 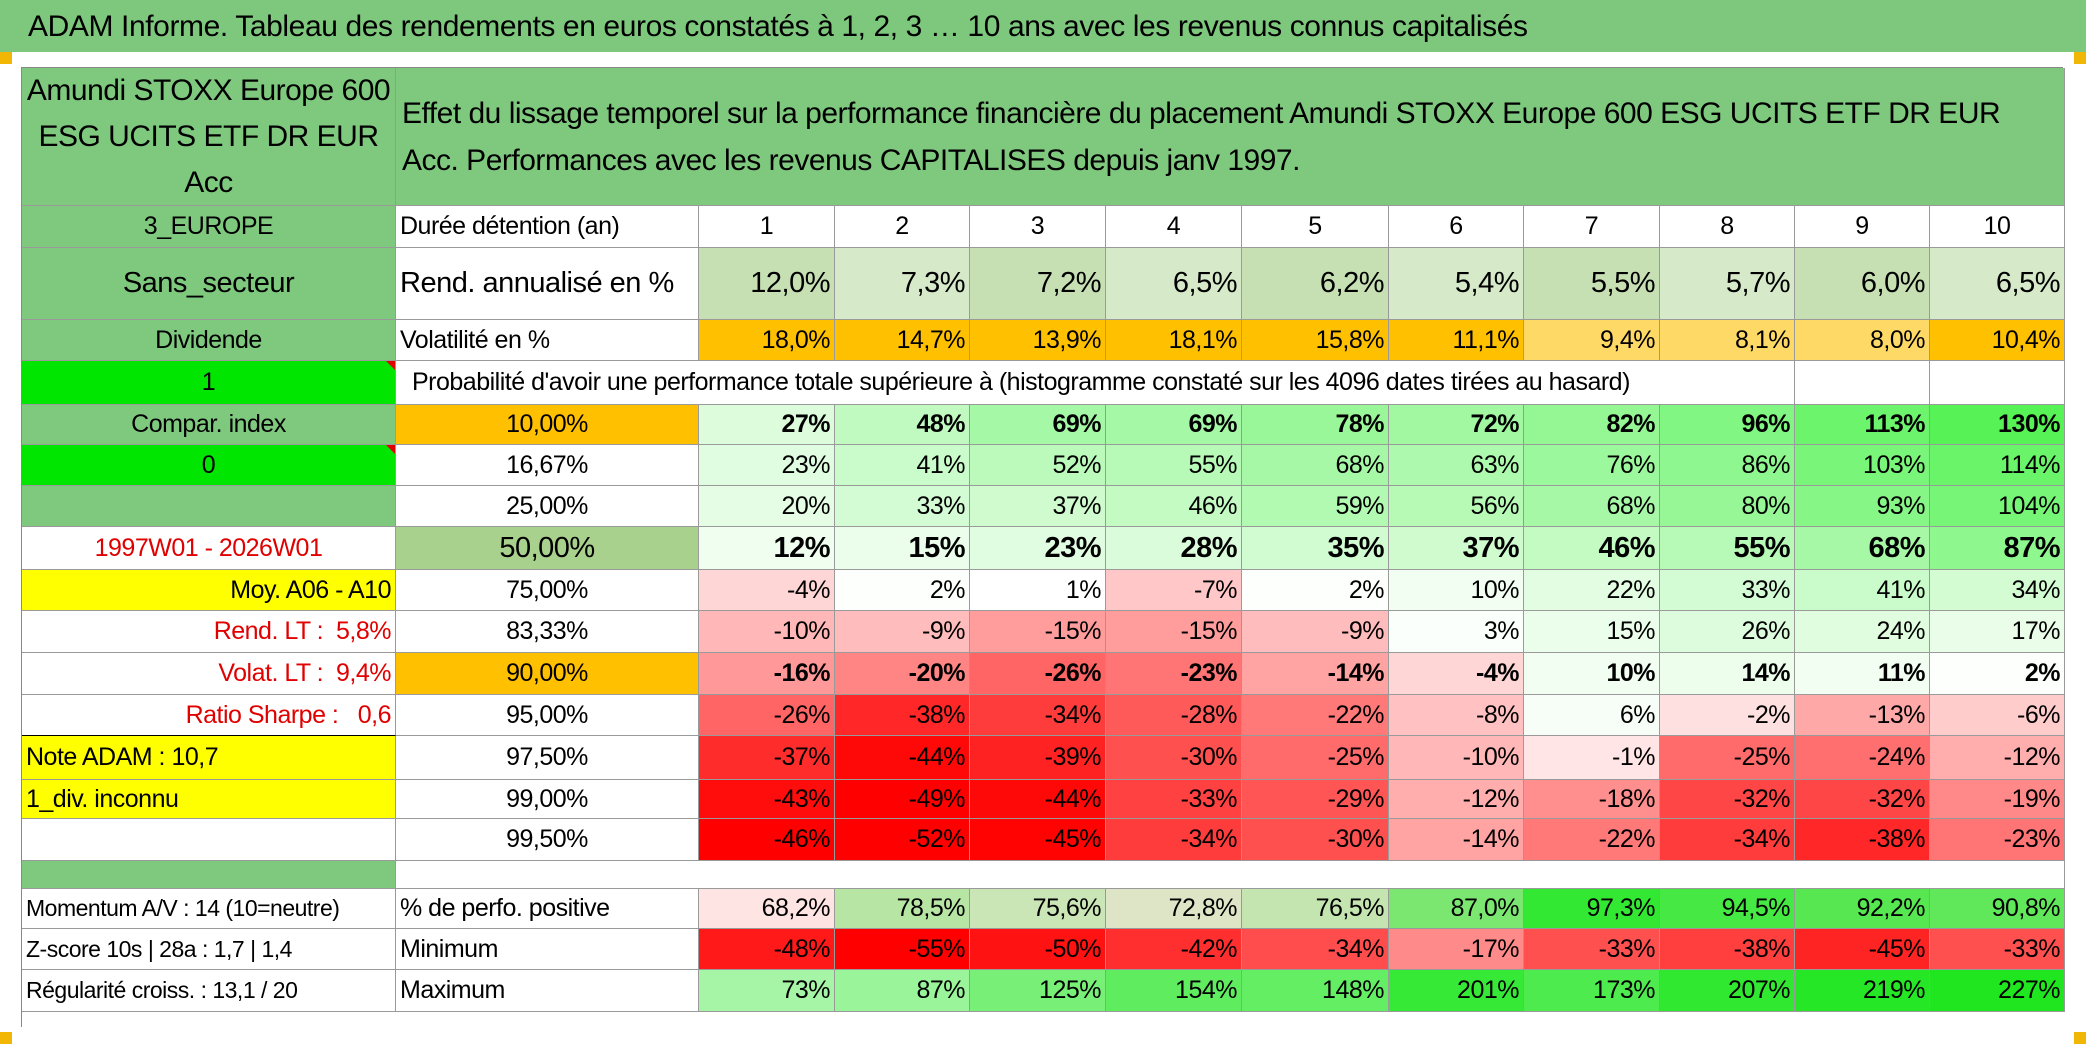 What do you see at coordinates (1997, 799) in the screenshot?
I see `probability-value: -19%` at bounding box center [1997, 799].